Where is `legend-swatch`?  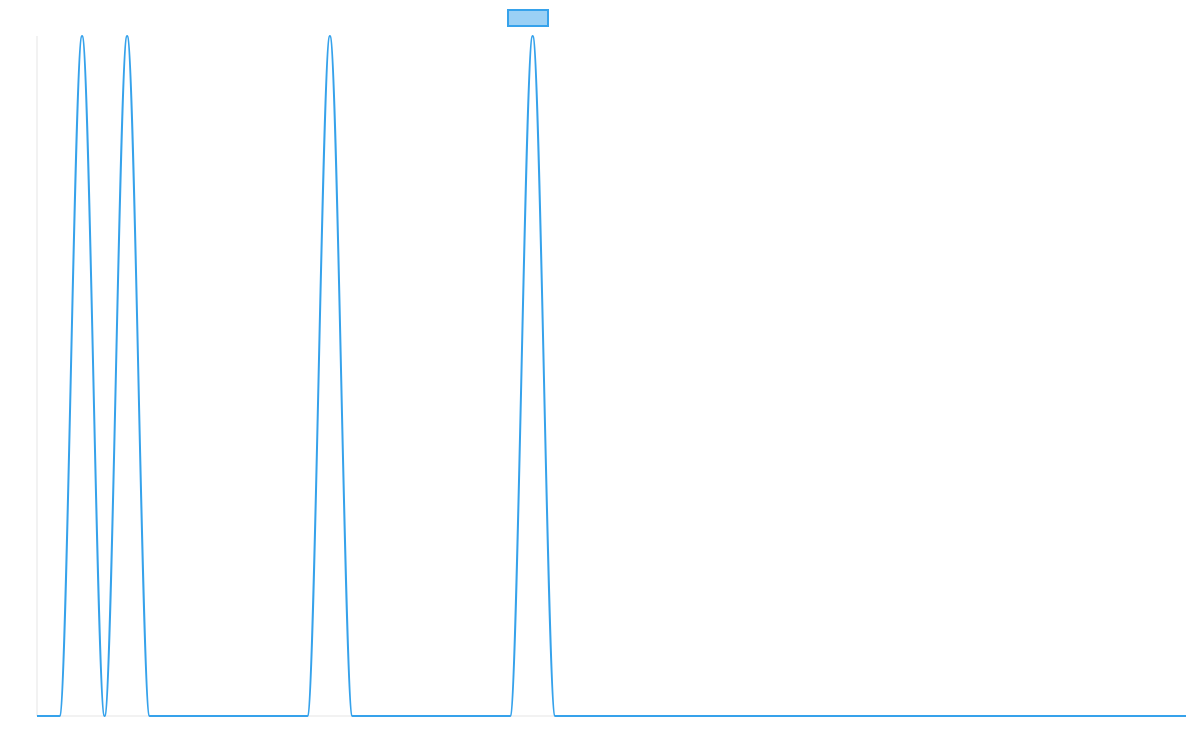 legend-swatch is located at coordinates (528, 18).